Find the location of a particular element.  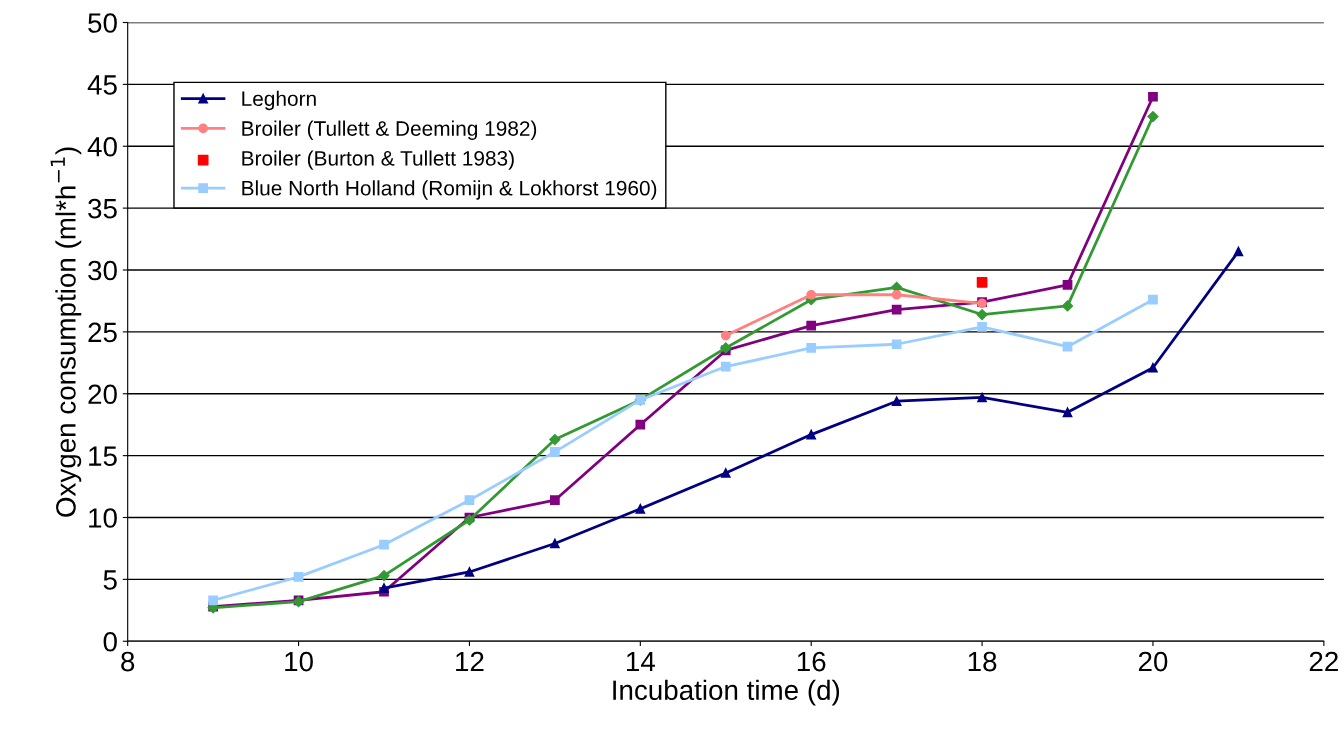

x-axis-title: Incubation time (d) is located at coordinates (726, 692).